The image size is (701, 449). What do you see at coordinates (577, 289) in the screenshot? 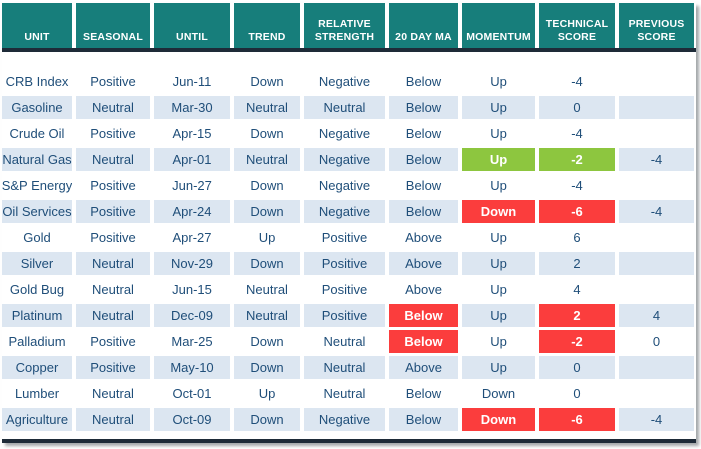
I see `cell-technical_score: 4` at bounding box center [577, 289].